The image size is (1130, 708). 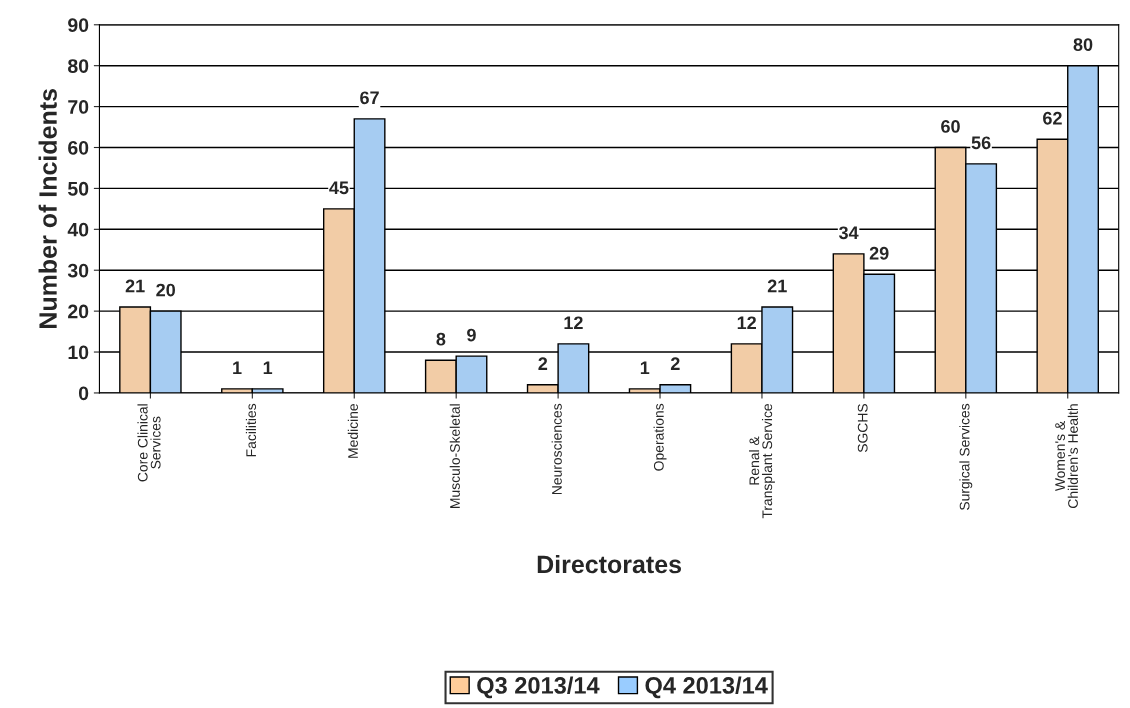 I want to click on y-tick-label: 30, so click(x=78, y=270).